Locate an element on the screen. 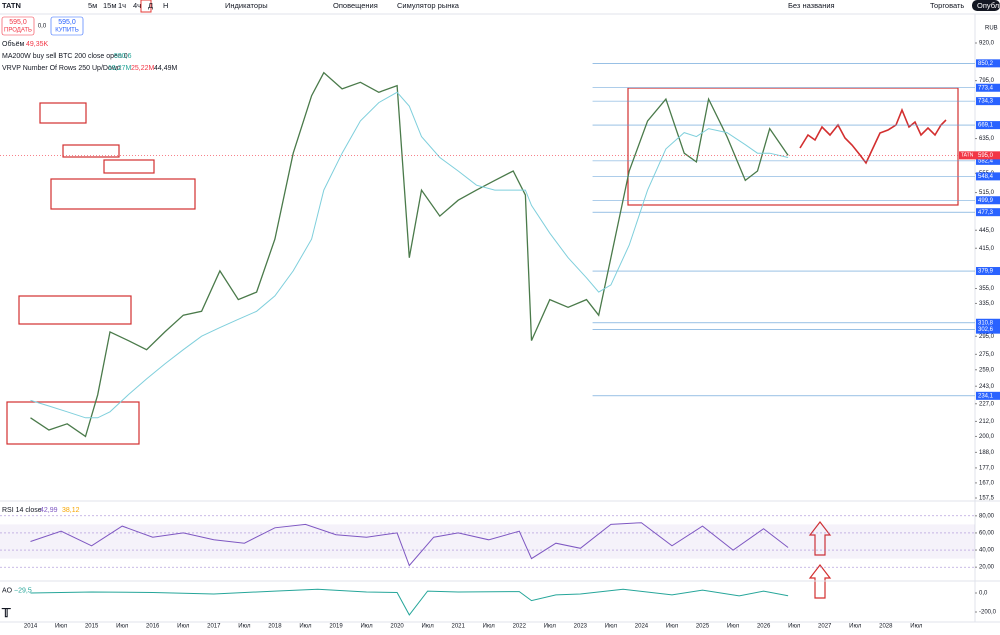 Image resolution: width=1000 pixels, height=635 pixels. legend-vrvp-up: 19,27M is located at coordinates (120, 68).